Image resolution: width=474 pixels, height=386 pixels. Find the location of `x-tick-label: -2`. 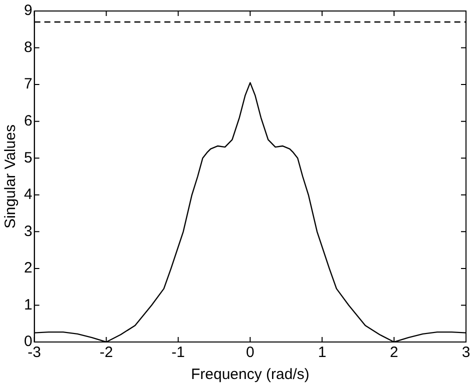

x-tick-label: -2 is located at coordinates (106, 353).